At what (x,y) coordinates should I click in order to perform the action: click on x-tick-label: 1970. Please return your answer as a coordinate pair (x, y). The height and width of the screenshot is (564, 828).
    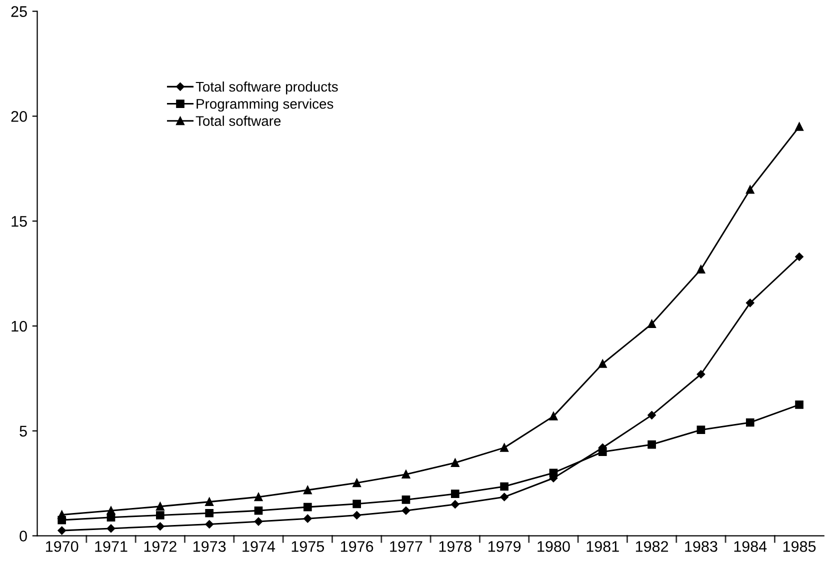
    Looking at the image, I should click on (62, 546).